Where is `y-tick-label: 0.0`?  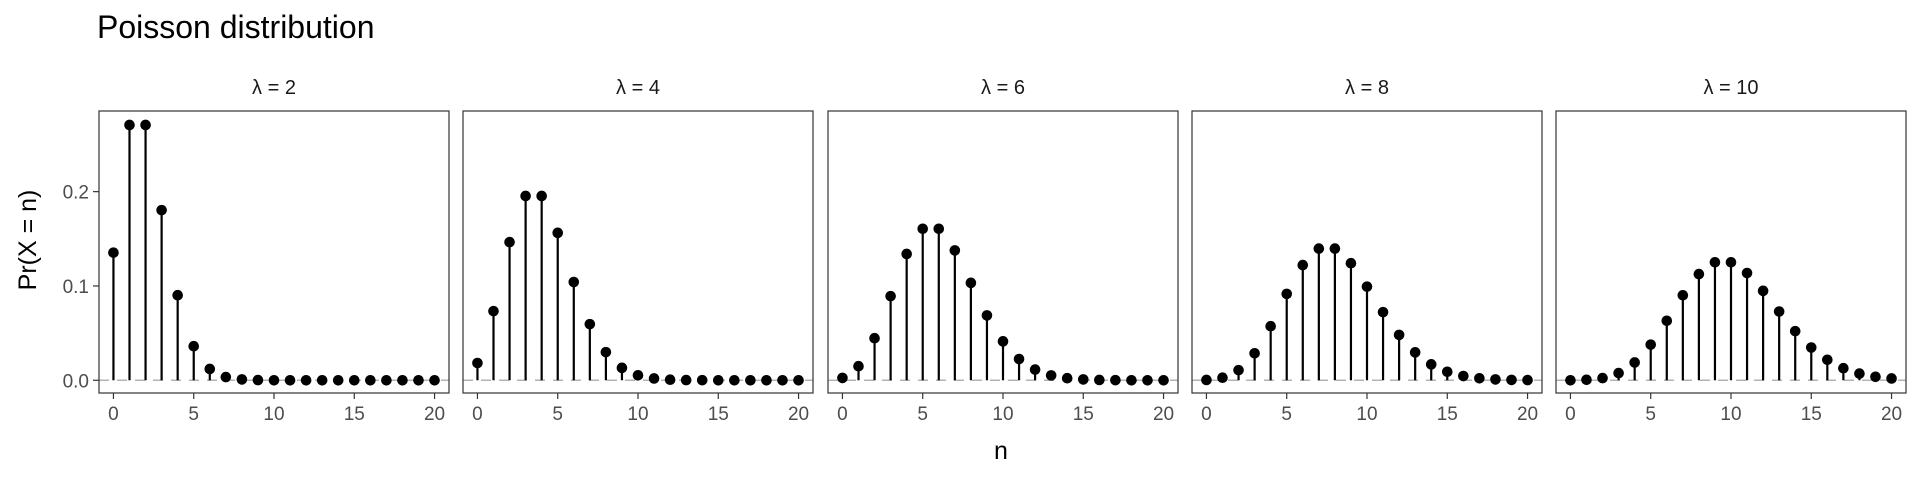
y-tick-label: 0.0 is located at coordinates (76, 381).